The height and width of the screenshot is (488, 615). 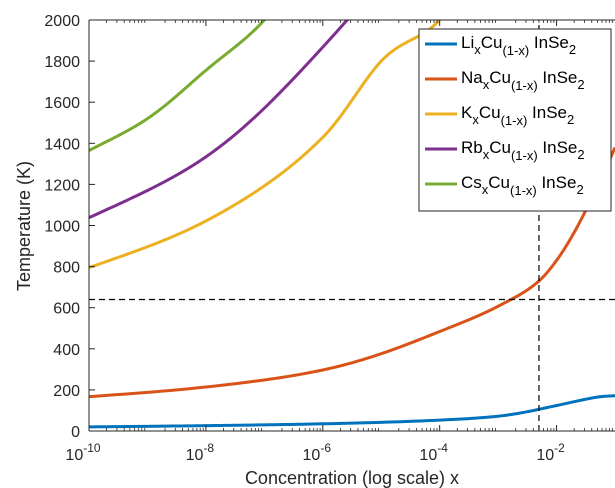 What do you see at coordinates (517, 115) in the screenshot?
I see `legend-entry: KxCu(1-x) InSe2` at bounding box center [517, 115].